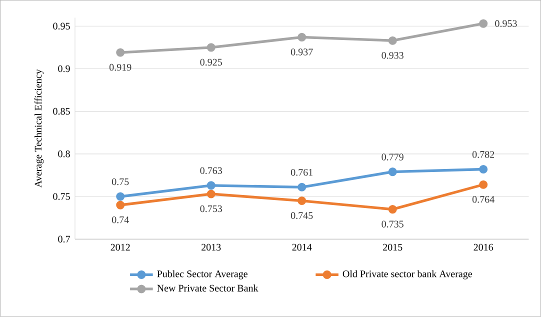  What do you see at coordinates (207, 288) in the screenshot?
I see `legend-label: New Private Sector Bank` at bounding box center [207, 288].